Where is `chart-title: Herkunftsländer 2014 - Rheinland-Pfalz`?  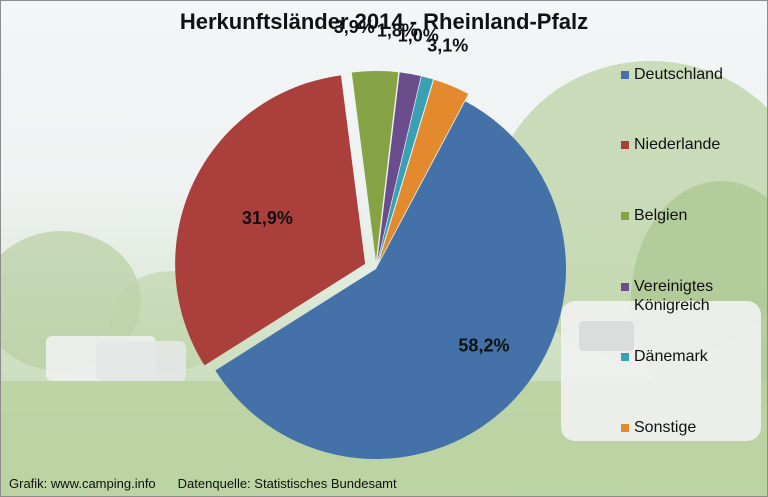
chart-title: Herkunftsländer 2014 - Rheinland-Pfalz is located at coordinates (384, 21).